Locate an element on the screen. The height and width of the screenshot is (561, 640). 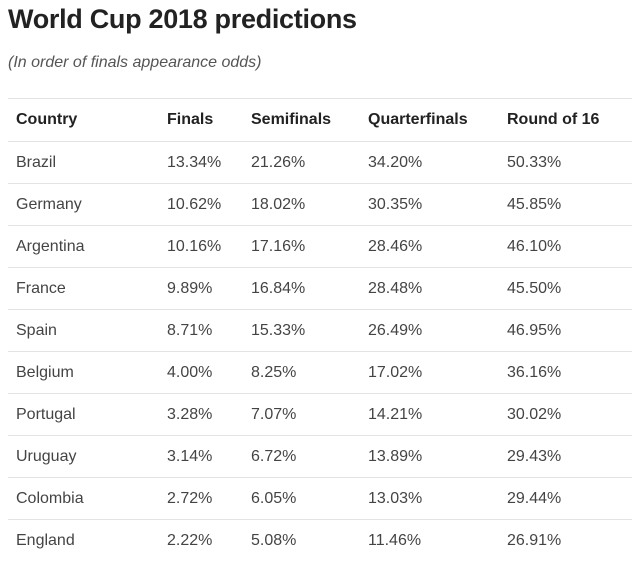
cell-country: Argentina is located at coordinates (83, 247).